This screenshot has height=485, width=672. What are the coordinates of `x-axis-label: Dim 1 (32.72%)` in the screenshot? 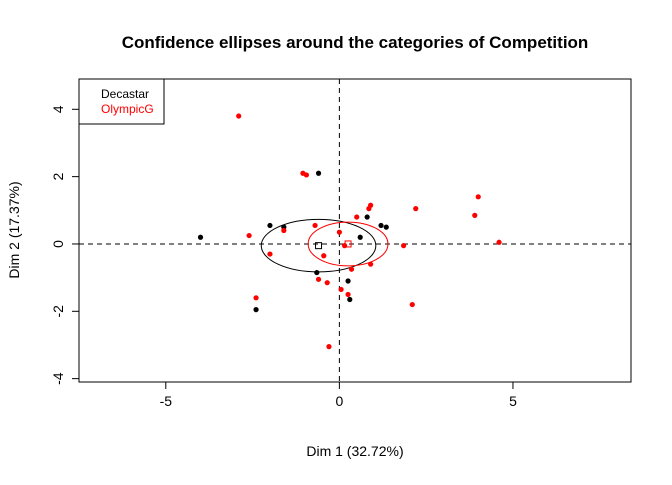 It's located at (354, 451).